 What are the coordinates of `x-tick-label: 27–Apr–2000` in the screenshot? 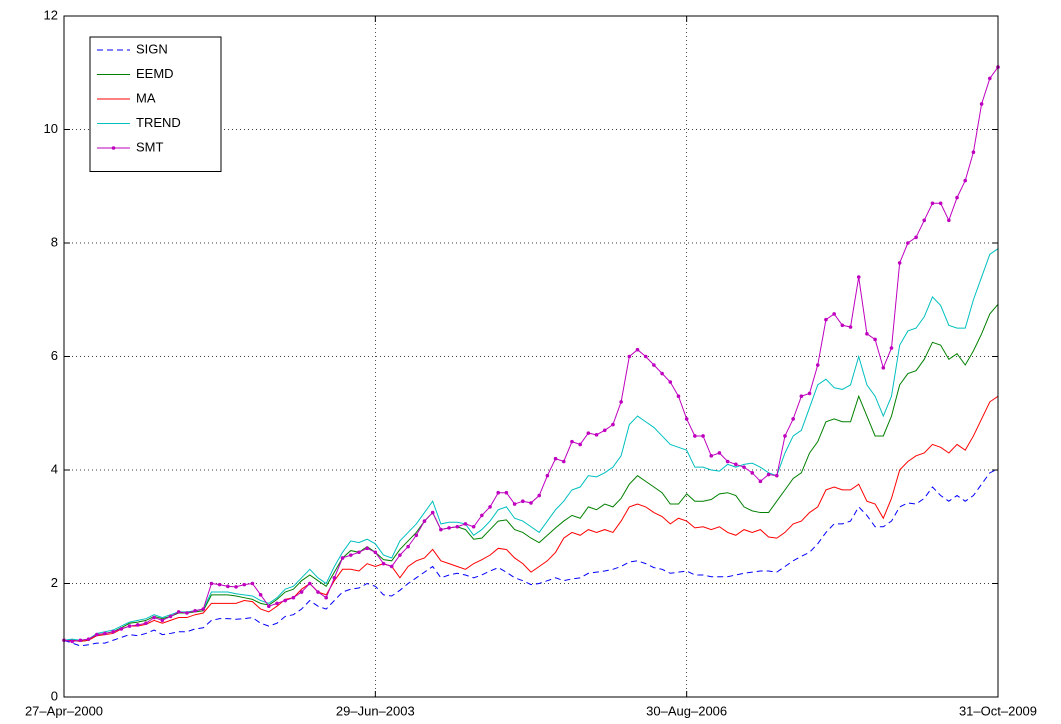 It's located at (64, 710).